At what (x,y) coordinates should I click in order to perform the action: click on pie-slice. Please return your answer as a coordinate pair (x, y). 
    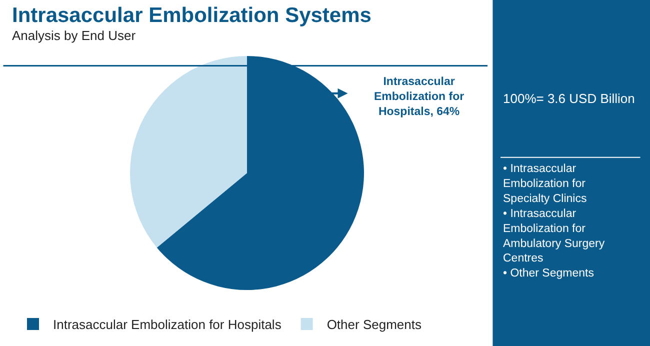
    Looking at the image, I should click on (188, 152).